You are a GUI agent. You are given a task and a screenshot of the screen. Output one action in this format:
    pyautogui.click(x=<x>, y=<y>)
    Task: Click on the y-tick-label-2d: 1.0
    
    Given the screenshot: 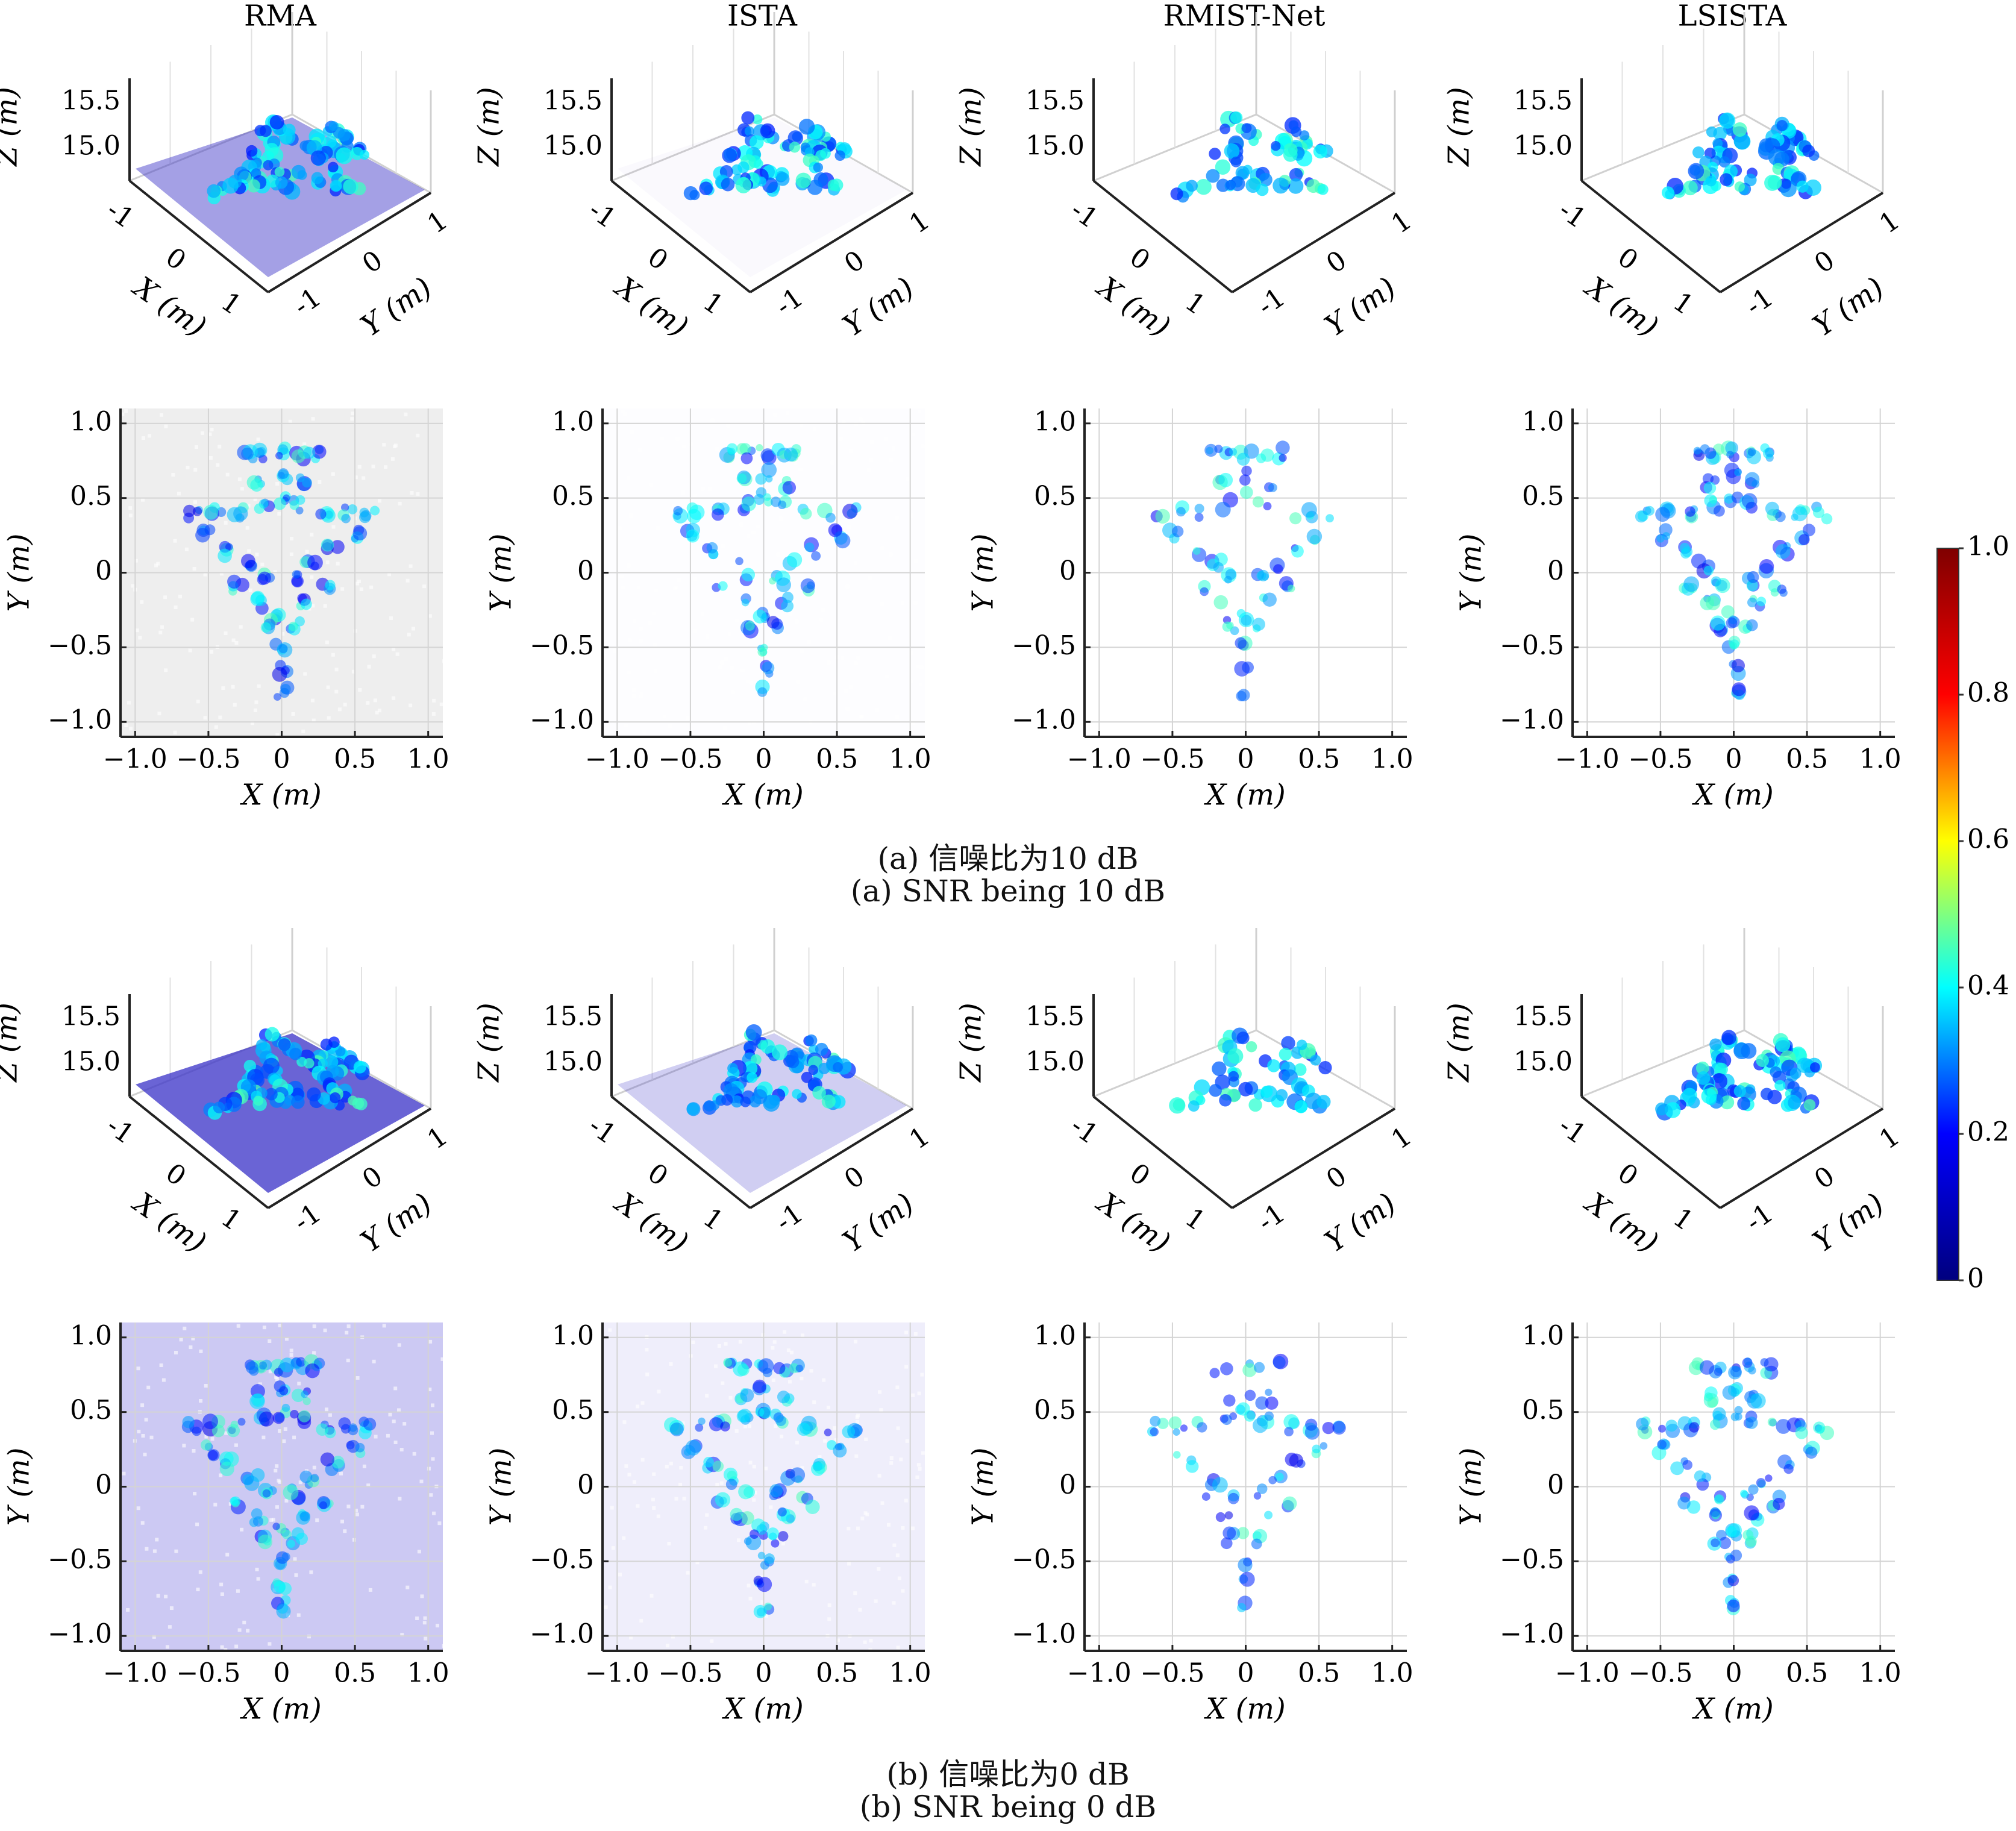 What is the action you would take?
    pyautogui.click(x=91, y=422)
    